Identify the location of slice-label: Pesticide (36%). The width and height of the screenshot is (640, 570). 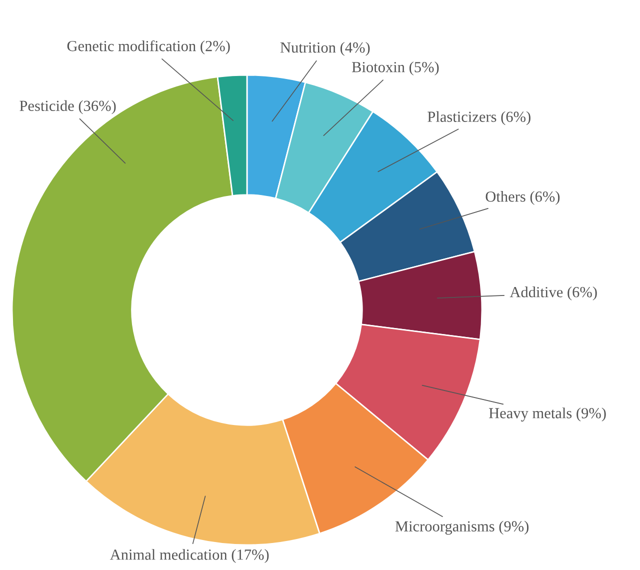
(68, 107).